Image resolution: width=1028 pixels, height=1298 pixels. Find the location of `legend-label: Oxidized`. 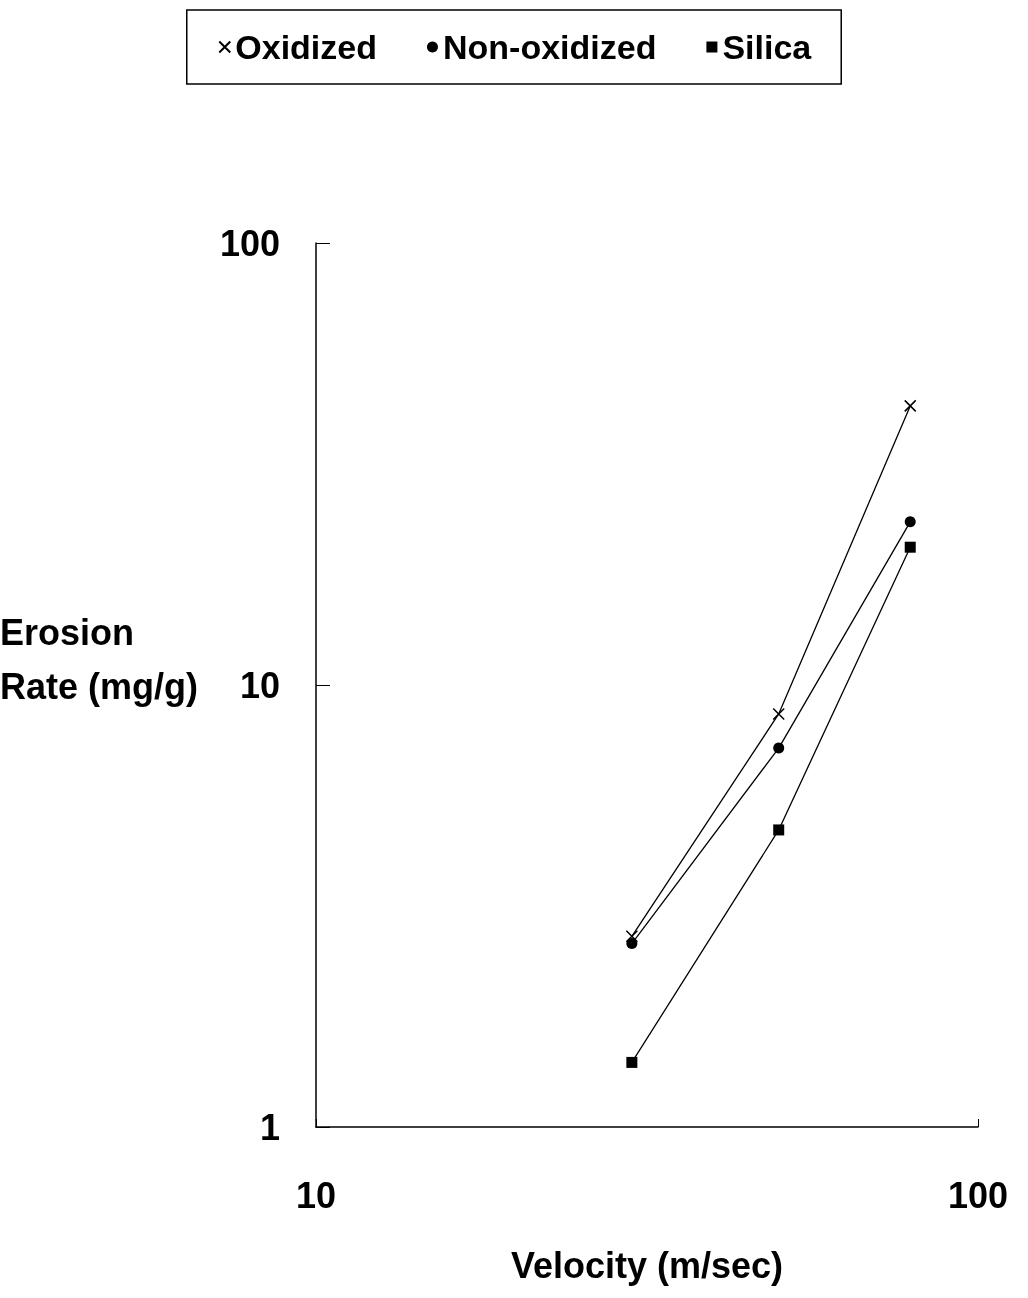

legend-label: Oxidized is located at coordinates (306, 47).